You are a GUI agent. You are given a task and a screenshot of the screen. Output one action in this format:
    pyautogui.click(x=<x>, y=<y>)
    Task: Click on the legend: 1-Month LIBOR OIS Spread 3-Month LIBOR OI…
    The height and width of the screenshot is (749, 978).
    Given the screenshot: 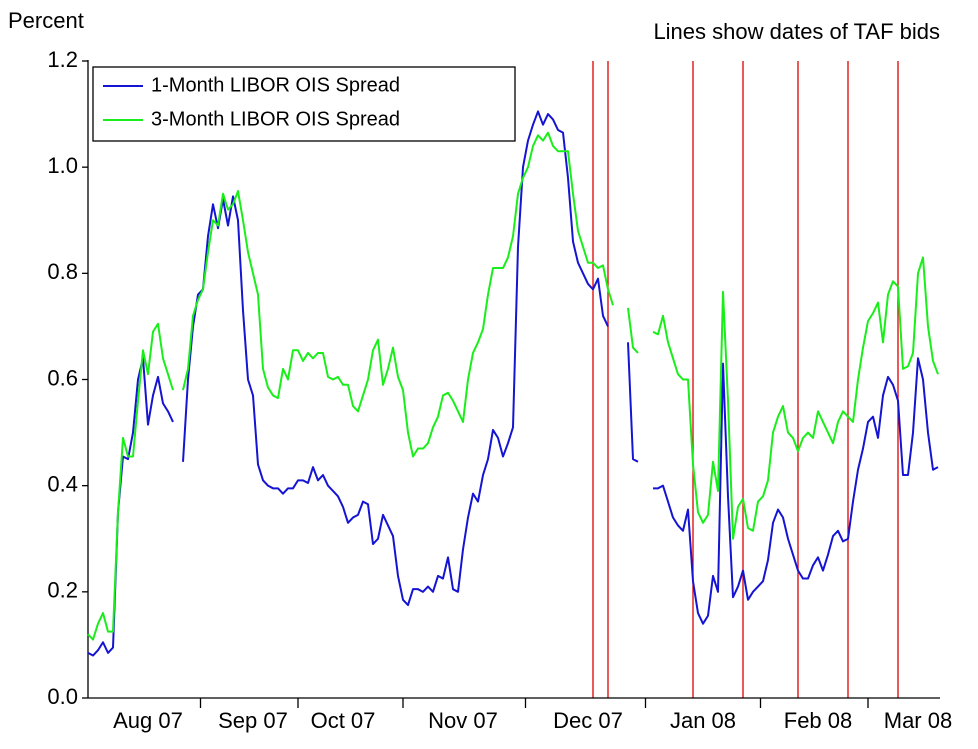 What is the action you would take?
    pyautogui.click(x=304, y=104)
    